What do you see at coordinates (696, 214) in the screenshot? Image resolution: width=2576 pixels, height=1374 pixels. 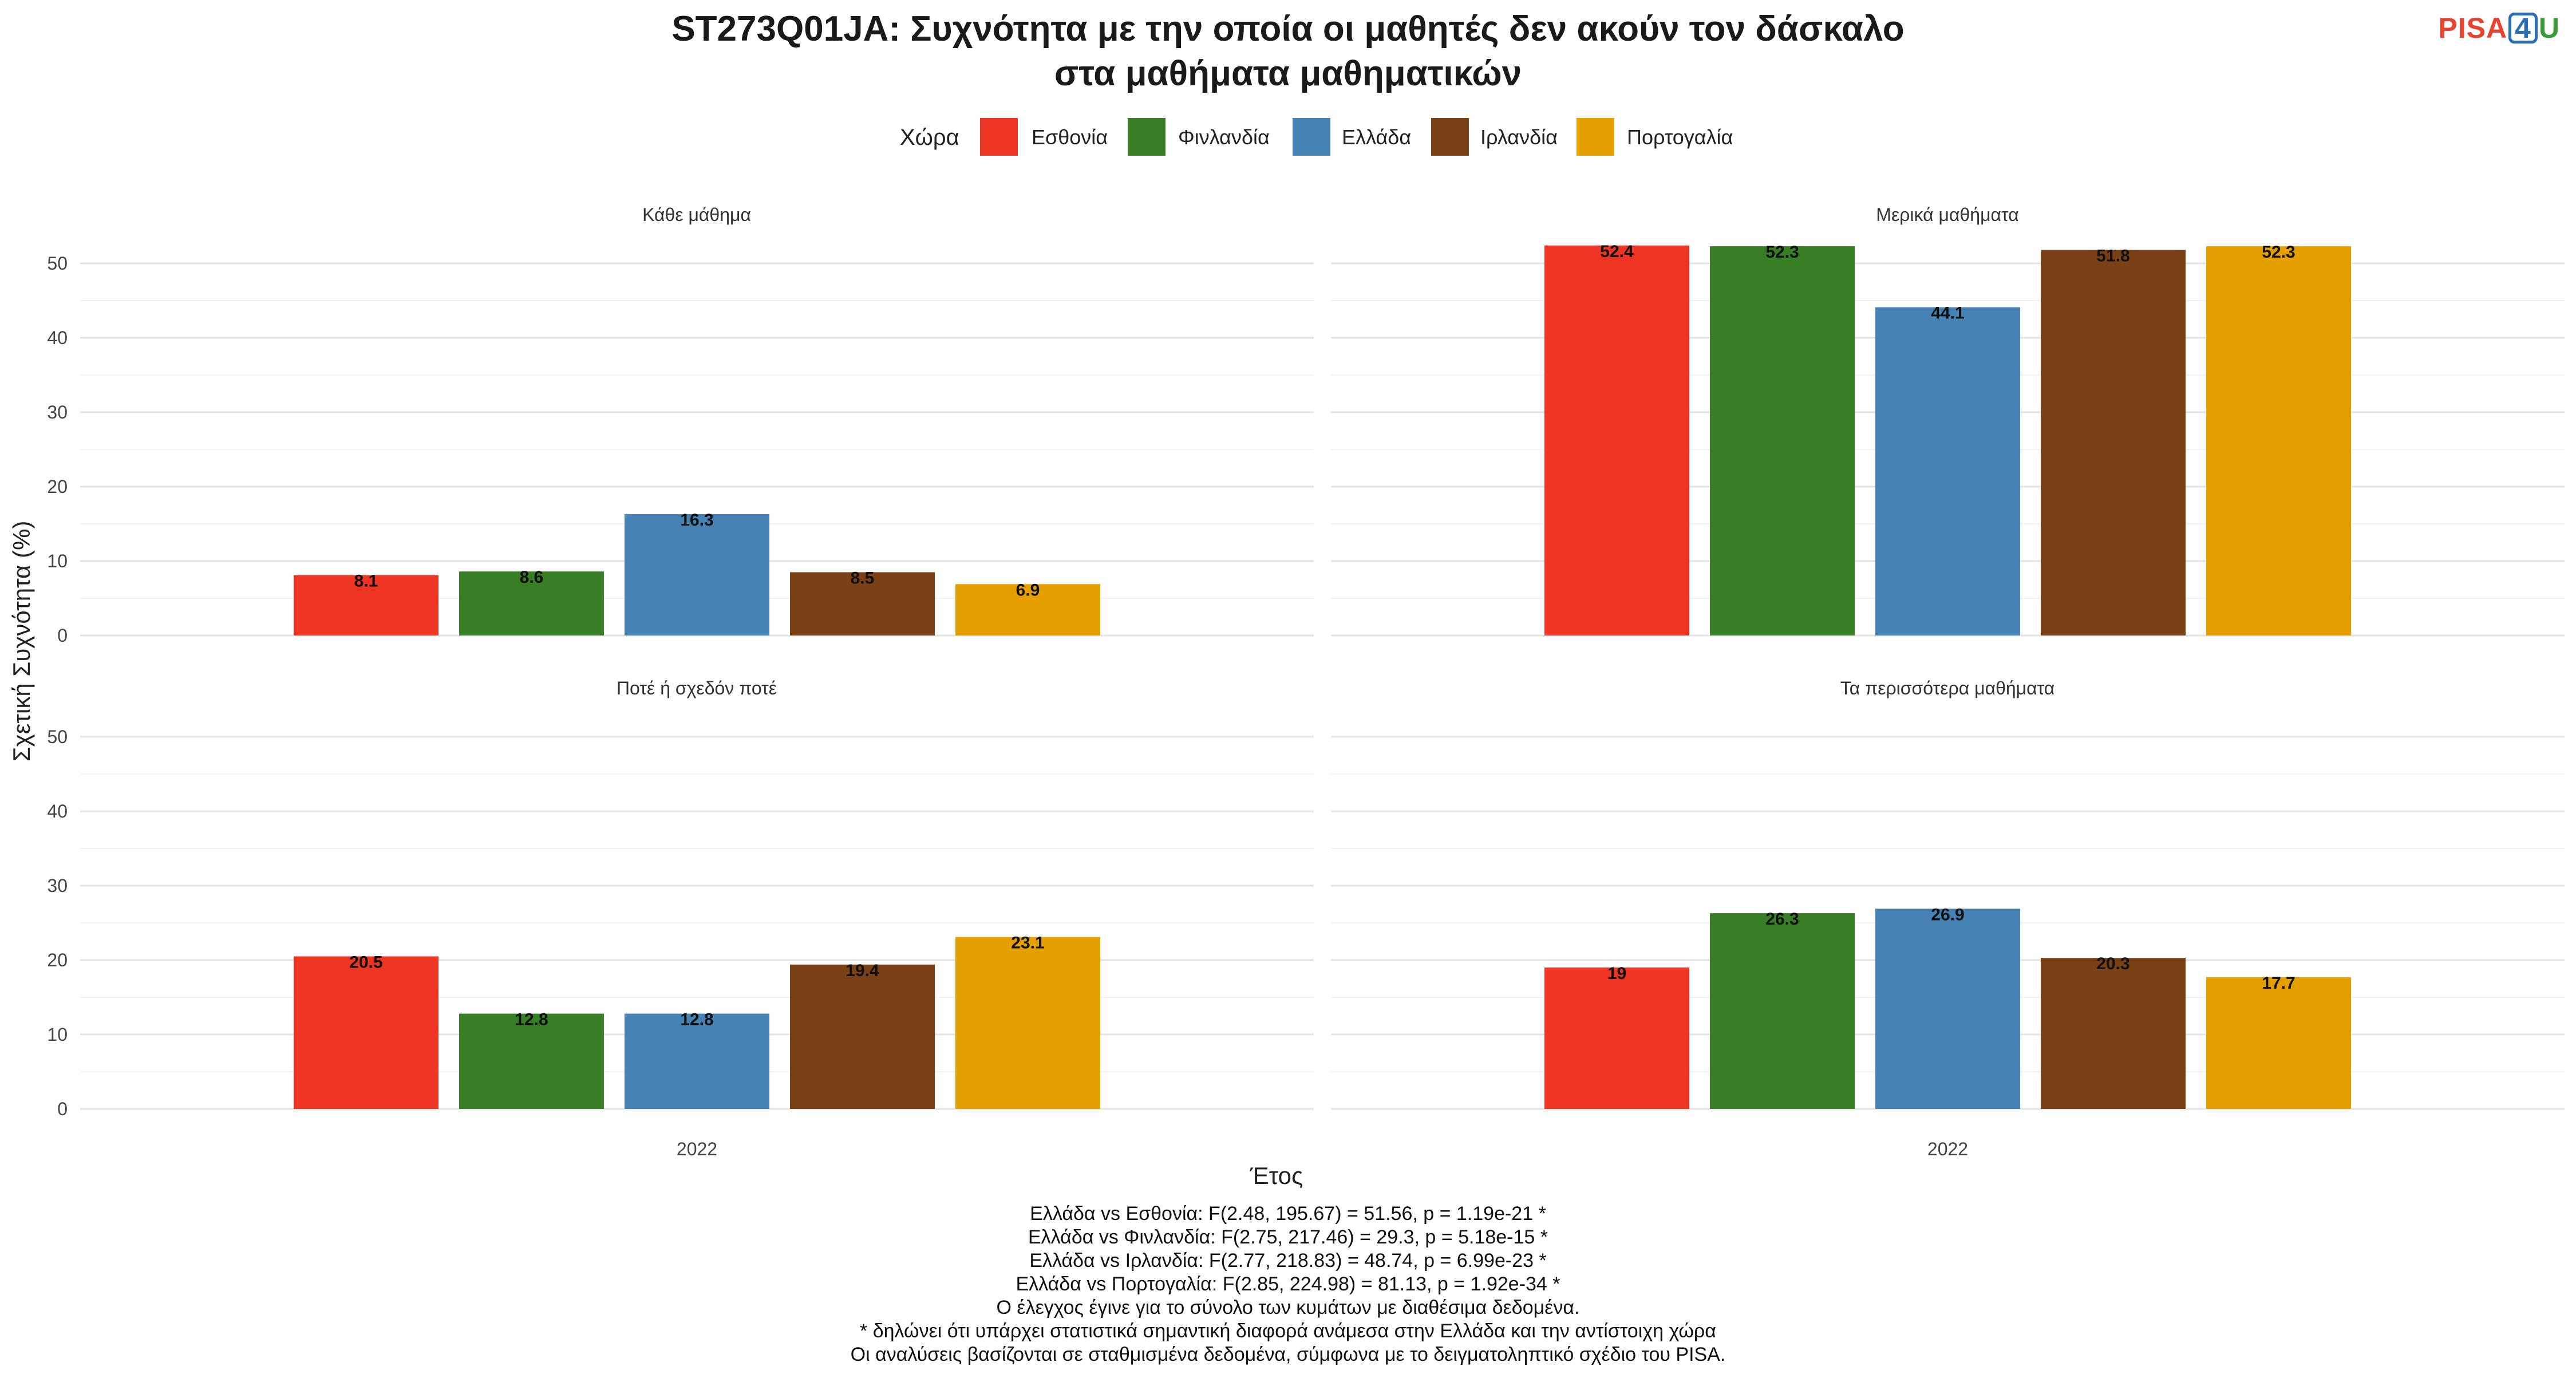 I see `panel-title-0: Κάθε μάθημα` at bounding box center [696, 214].